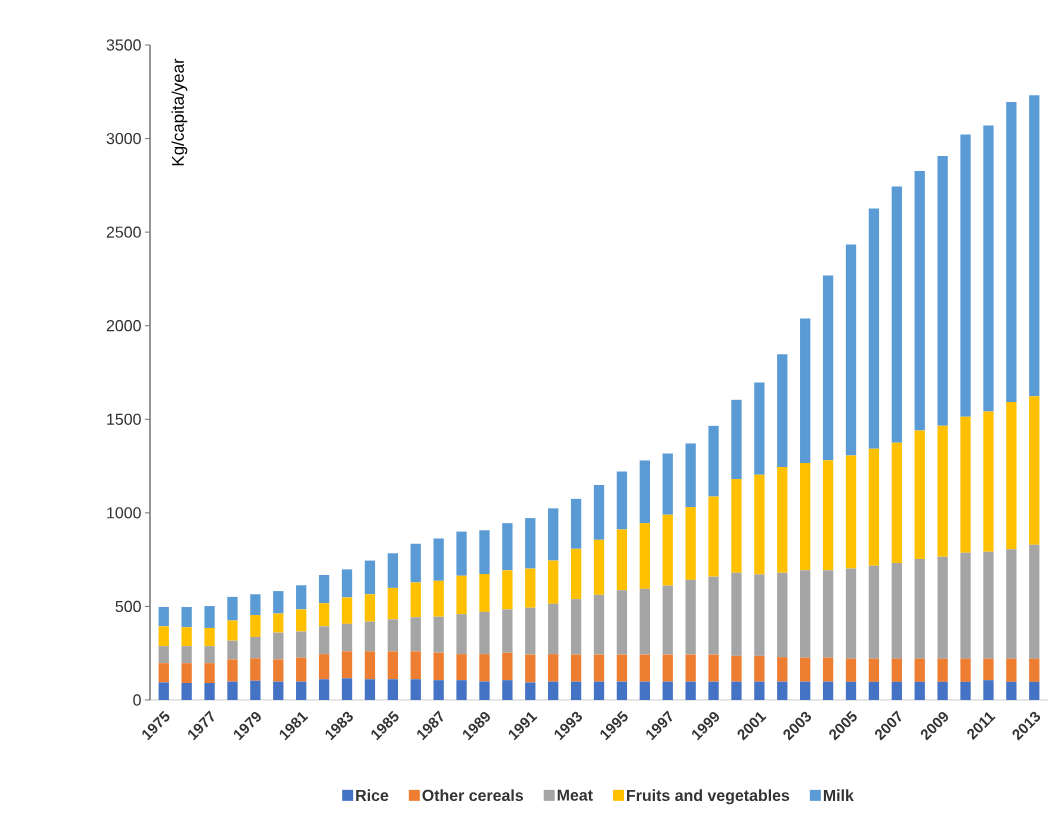 Image resolution: width=1053 pixels, height=817 pixels. What do you see at coordinates (179, 112) in the screenshot?
I see `y-axis-title: Kg/capita/year` at bounding box center [179, 112].